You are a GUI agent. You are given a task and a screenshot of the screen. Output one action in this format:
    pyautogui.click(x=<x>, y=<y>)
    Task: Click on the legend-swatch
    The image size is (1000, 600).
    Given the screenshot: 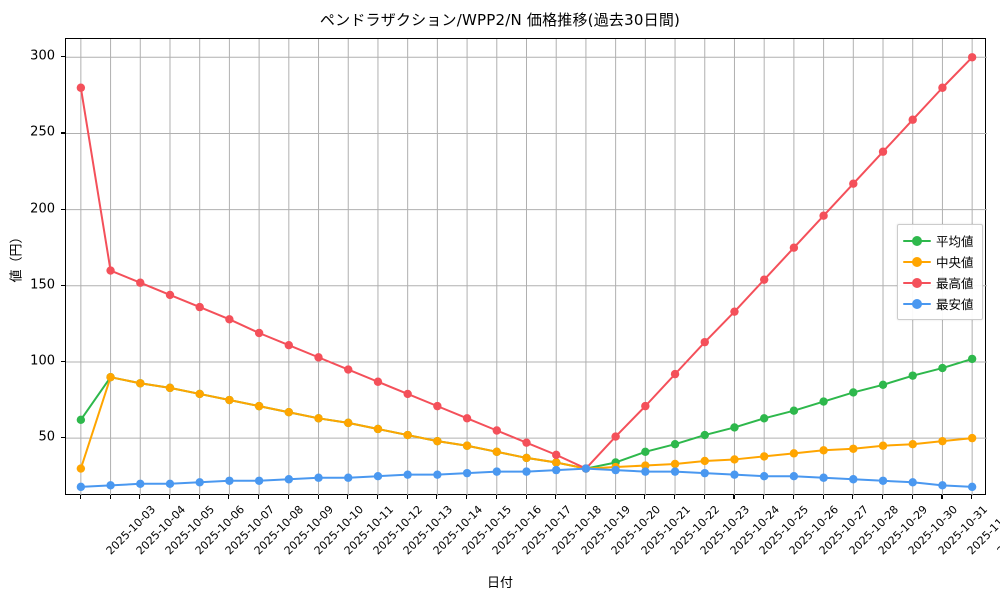 What is the action you would take?
    pyautogui.click(x=917, y=241)
    